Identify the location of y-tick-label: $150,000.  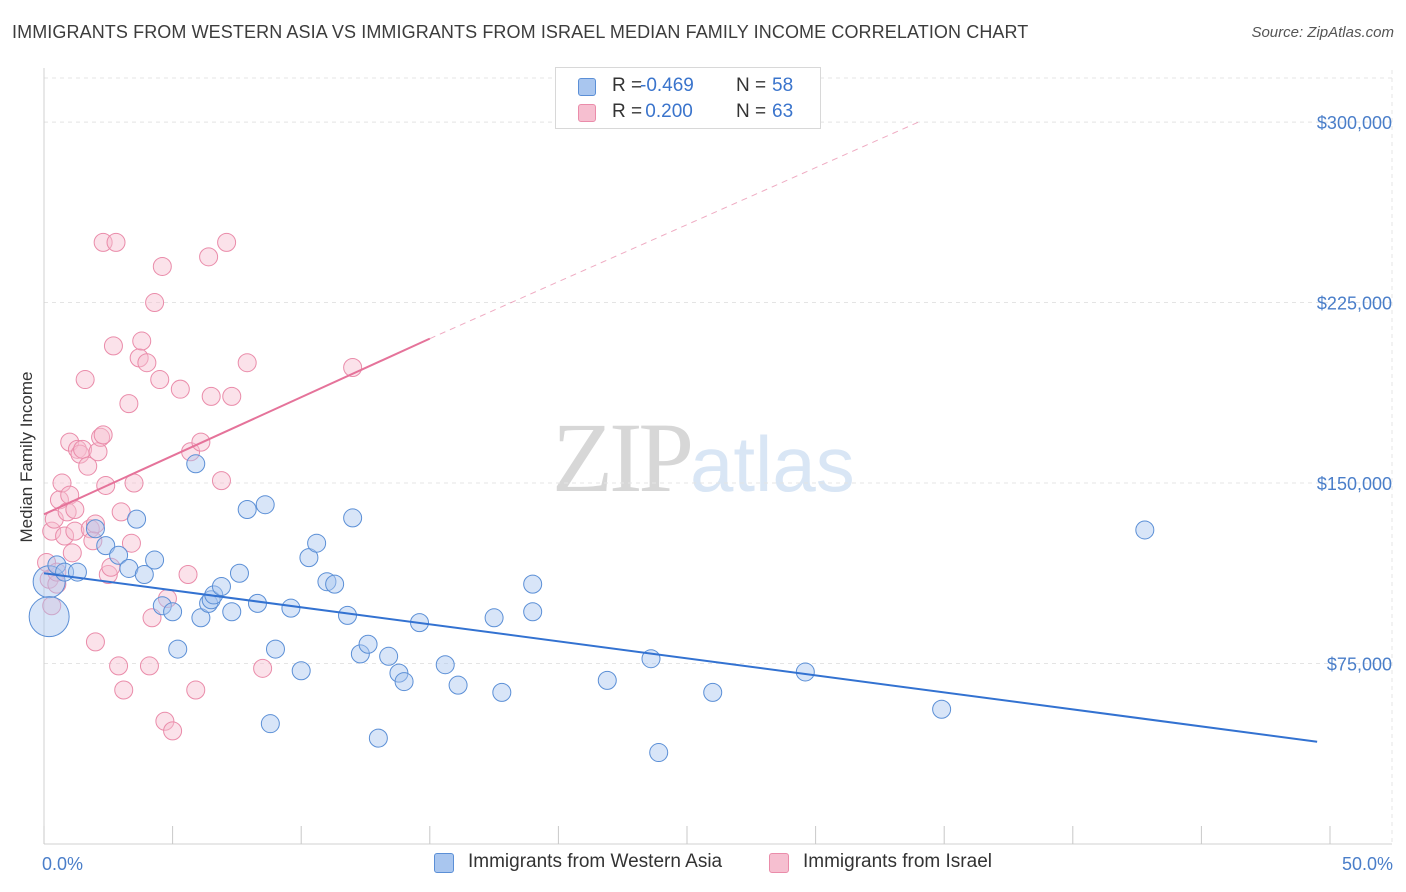
(1354, 484).